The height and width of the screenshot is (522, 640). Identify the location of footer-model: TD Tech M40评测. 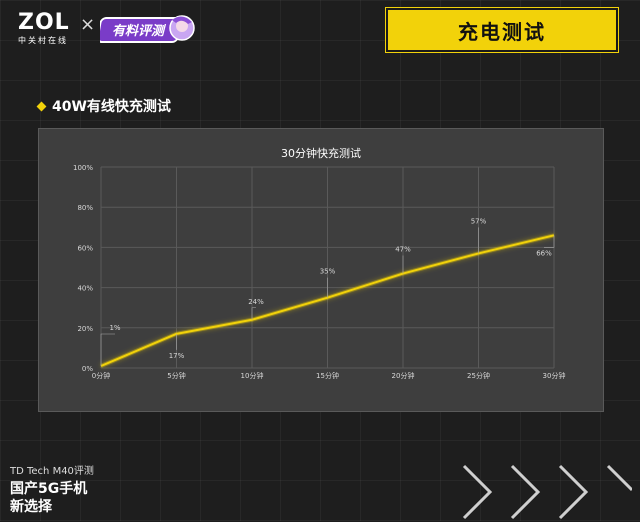
(52, 471).